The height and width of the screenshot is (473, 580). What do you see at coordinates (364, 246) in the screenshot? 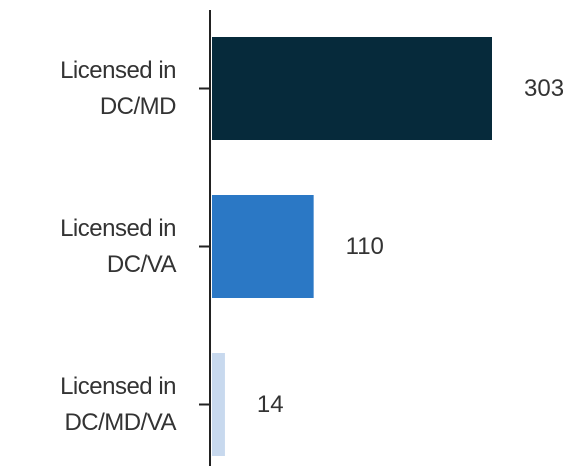
I see `value-label: 110` at bounding box center [364, 246].